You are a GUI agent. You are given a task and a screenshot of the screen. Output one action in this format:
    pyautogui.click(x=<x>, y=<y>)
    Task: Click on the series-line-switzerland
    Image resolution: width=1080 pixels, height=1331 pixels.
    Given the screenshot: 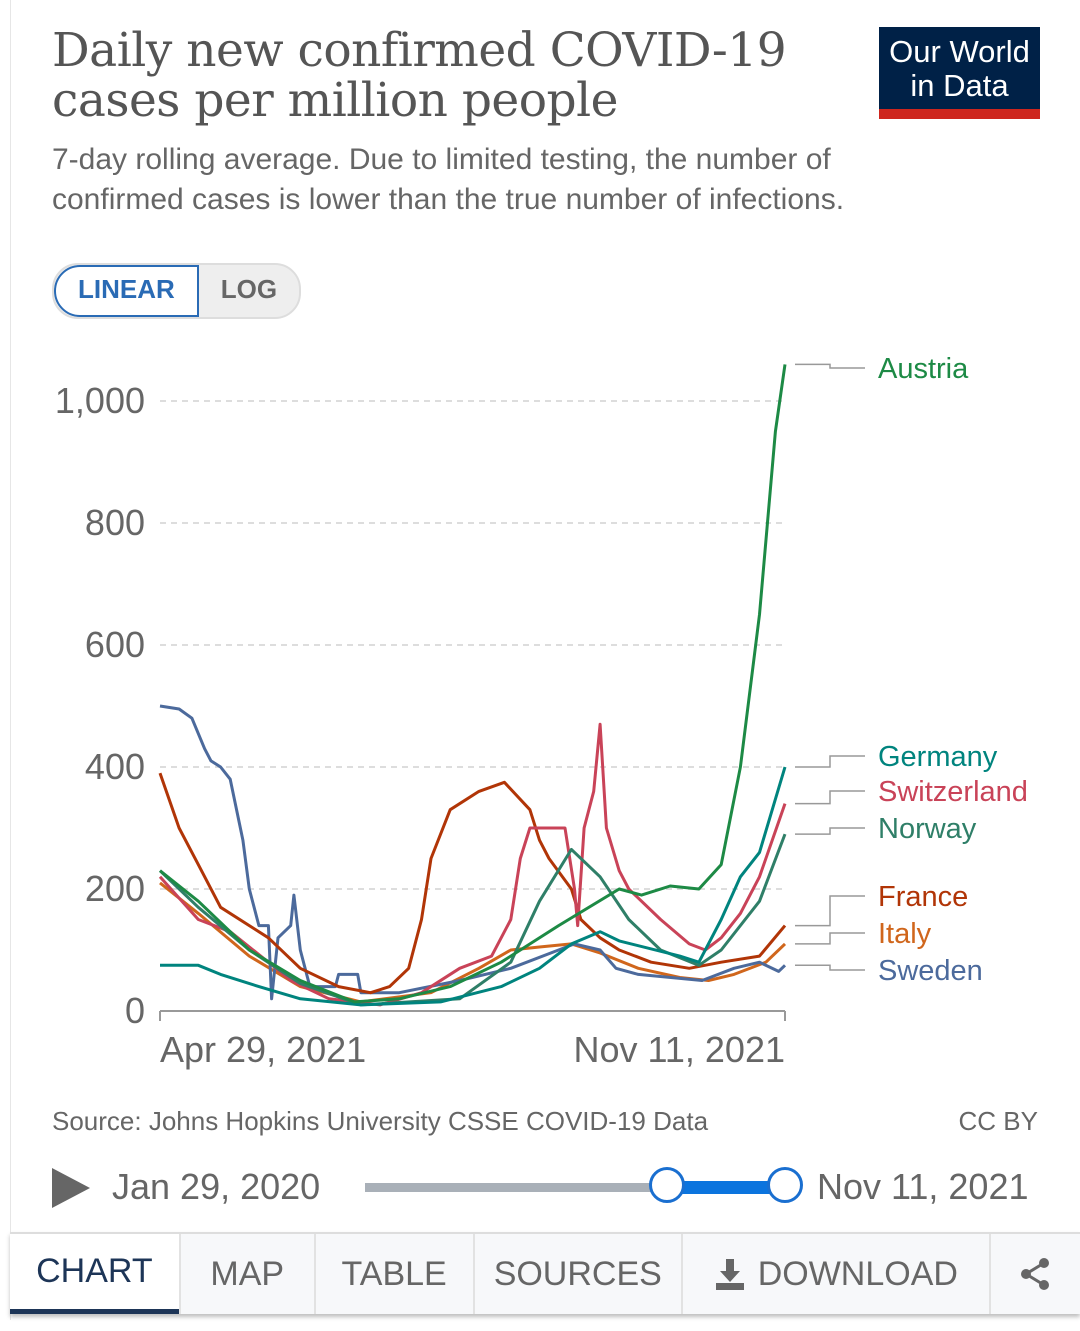 What is the action you would take?
    pyautogui.click(x=472, y=864)
    